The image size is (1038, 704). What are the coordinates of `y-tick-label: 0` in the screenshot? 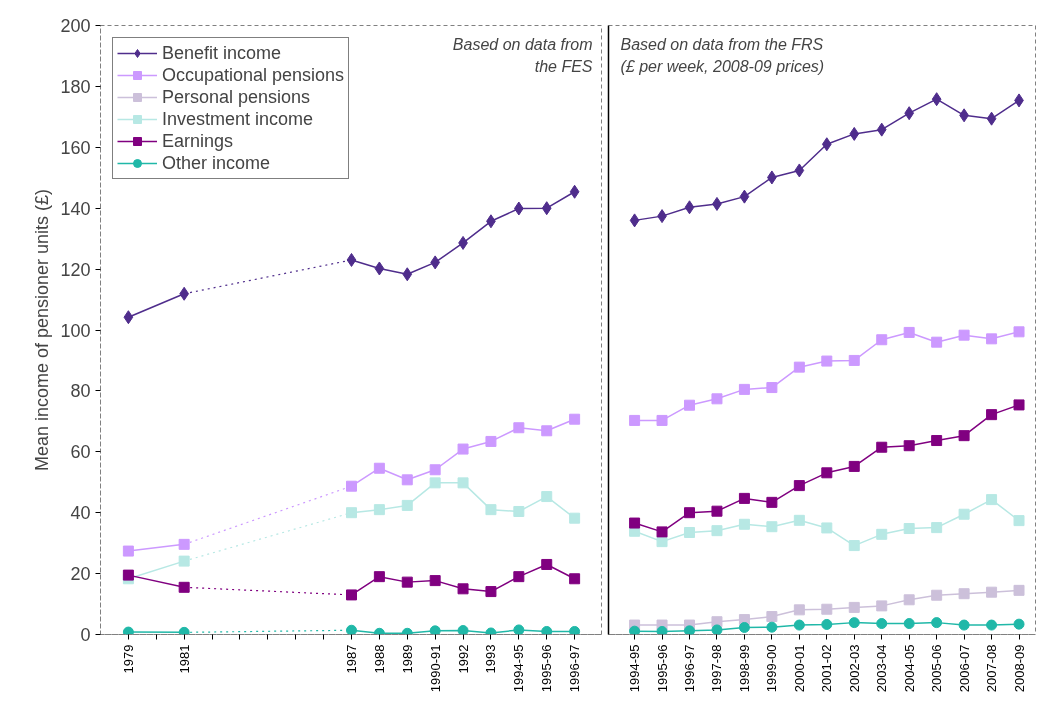 It's located at (85, 635).